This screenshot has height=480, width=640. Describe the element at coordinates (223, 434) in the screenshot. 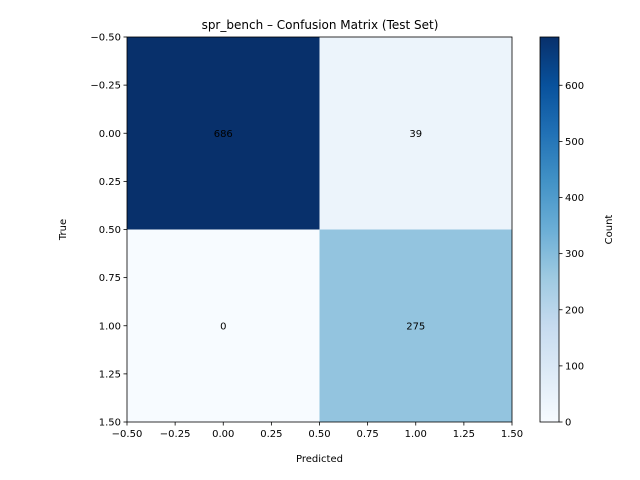

I see `x-tick-label: 0.00` at that location.